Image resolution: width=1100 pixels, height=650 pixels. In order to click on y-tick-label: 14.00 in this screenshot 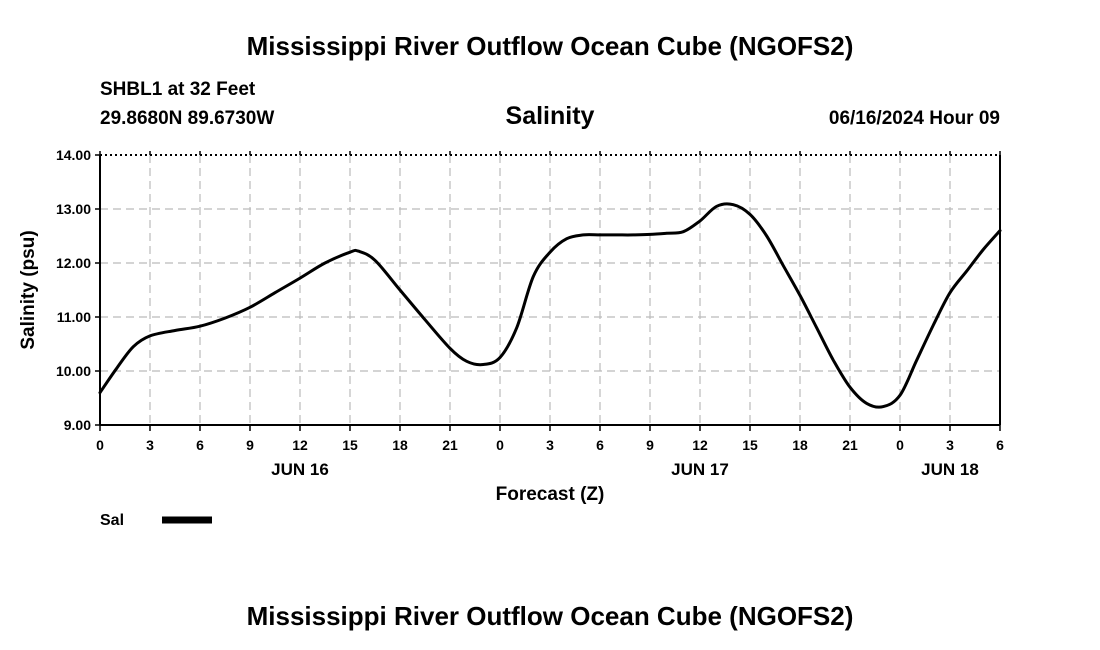, I will do `click(73, 155)`.